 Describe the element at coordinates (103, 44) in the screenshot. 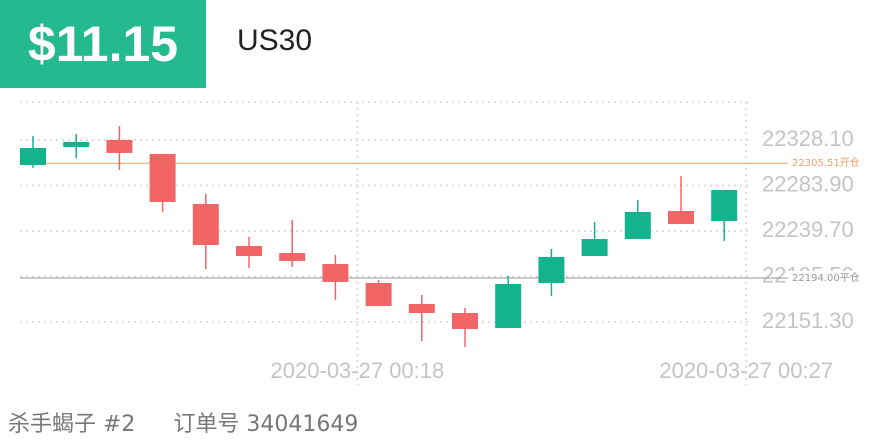

I see `profit-badge: $11.15` at that location.